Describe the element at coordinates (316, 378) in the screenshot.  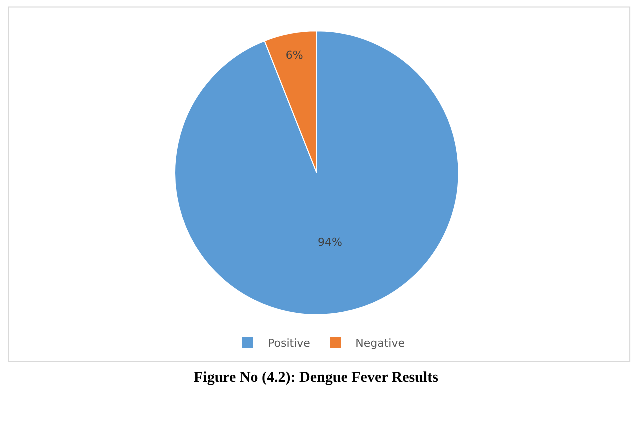
I see `text: Figure No (4.2): Dengue Fever Results` at that location.